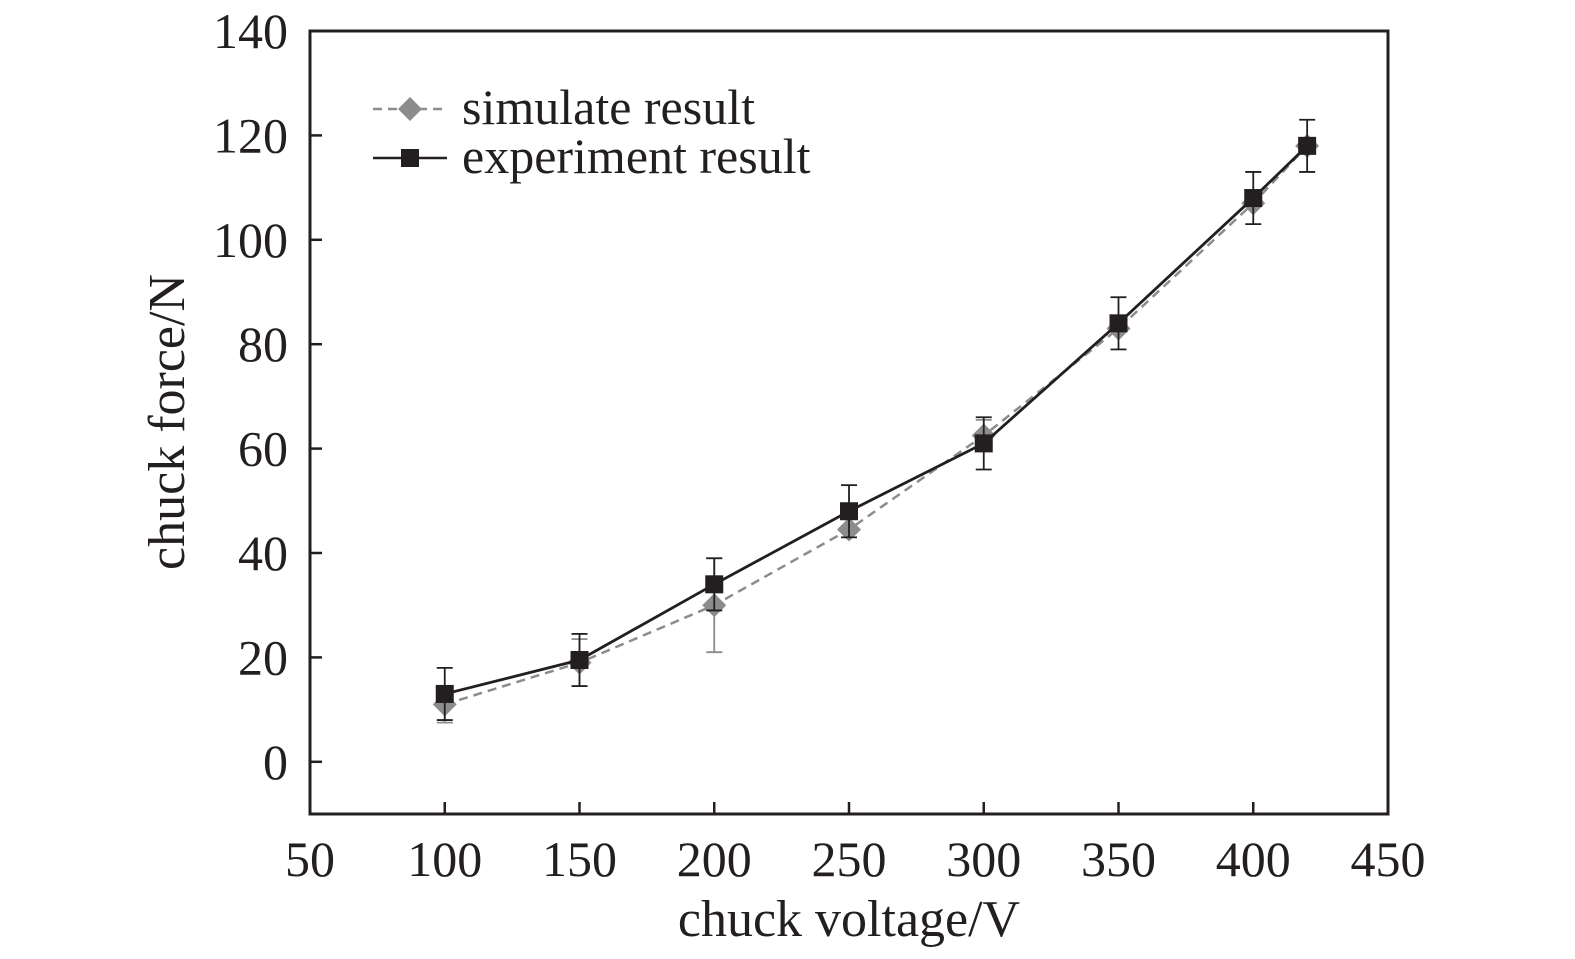 This screenshot has height=959, width=1575. Describe the element at coordinates (263, 449) in the screenshot. I see `y-tick-label: 60` at that location.